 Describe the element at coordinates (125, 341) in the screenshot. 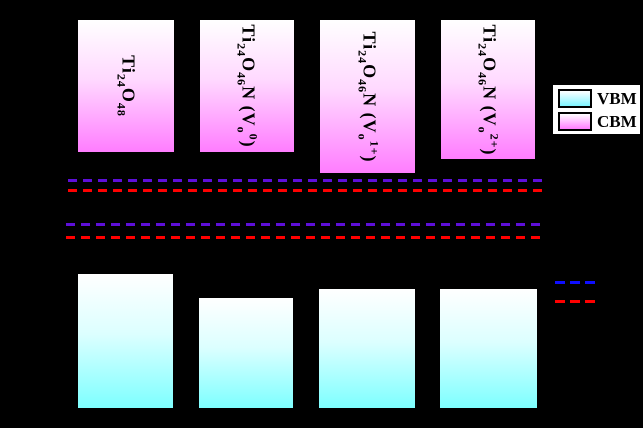

I see `vbm-box-ti24o48` at that location.